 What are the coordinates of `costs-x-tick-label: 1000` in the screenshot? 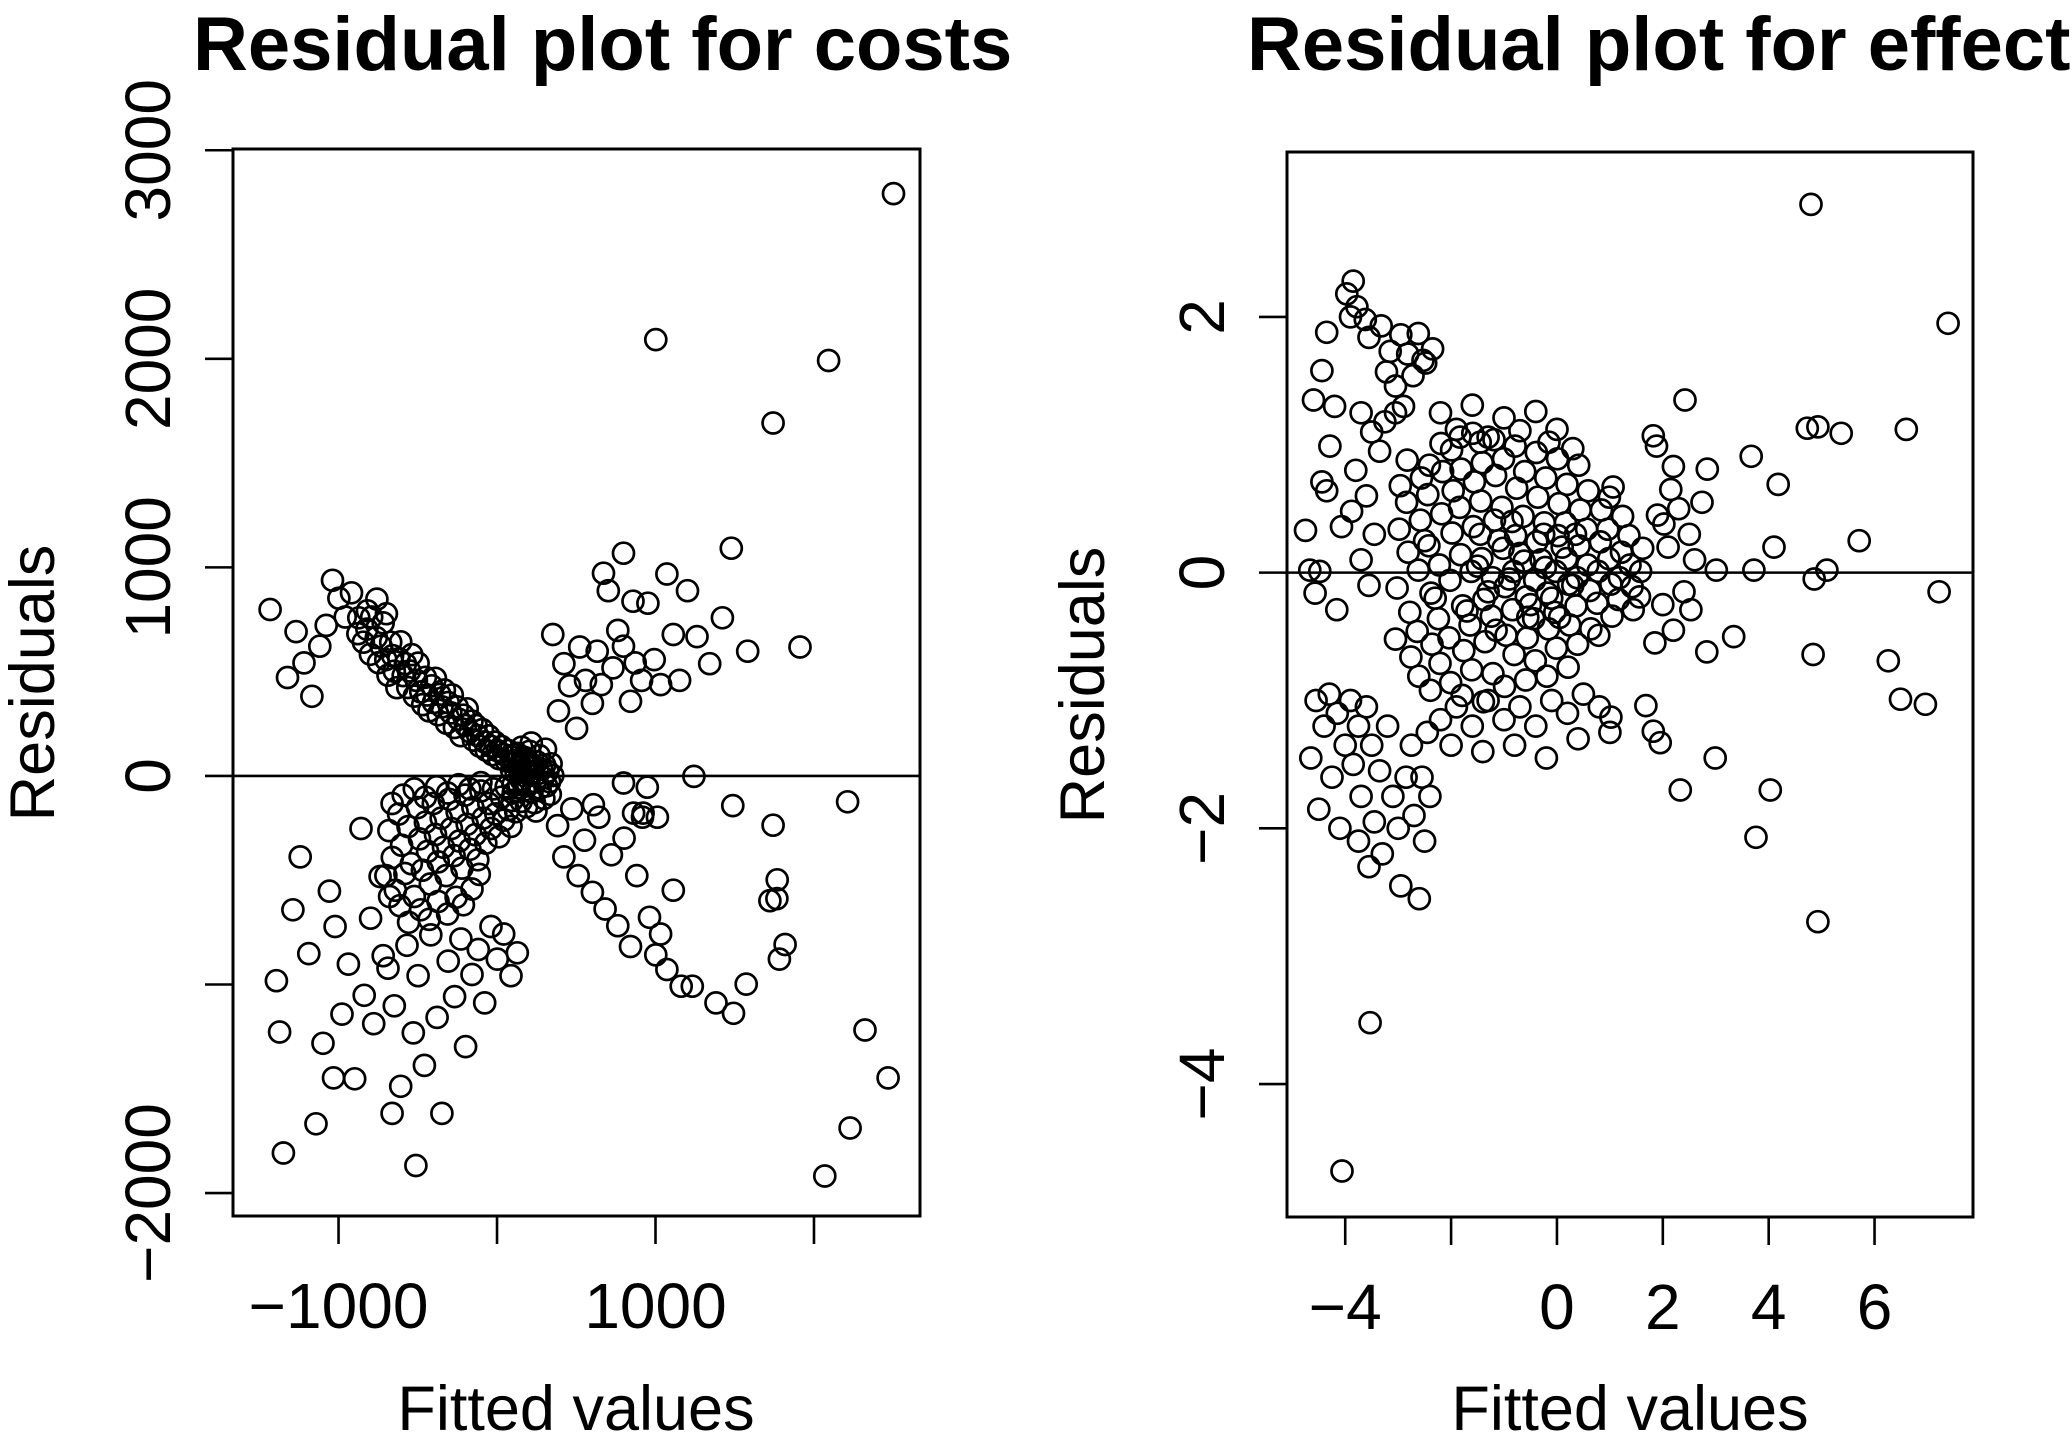 It's located at (655, 1306).